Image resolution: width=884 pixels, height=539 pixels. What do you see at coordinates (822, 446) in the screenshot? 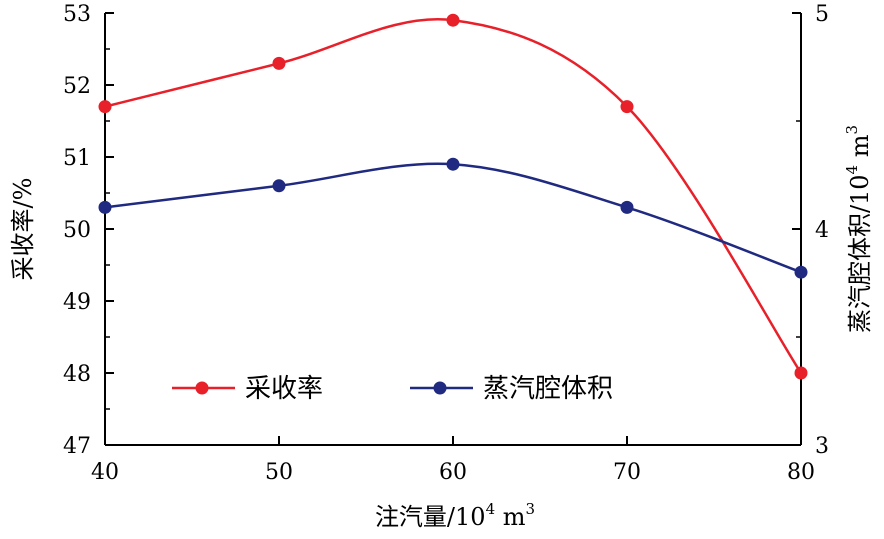
I see `y-right-tick-label: 3` at bounding box center [822, 446].